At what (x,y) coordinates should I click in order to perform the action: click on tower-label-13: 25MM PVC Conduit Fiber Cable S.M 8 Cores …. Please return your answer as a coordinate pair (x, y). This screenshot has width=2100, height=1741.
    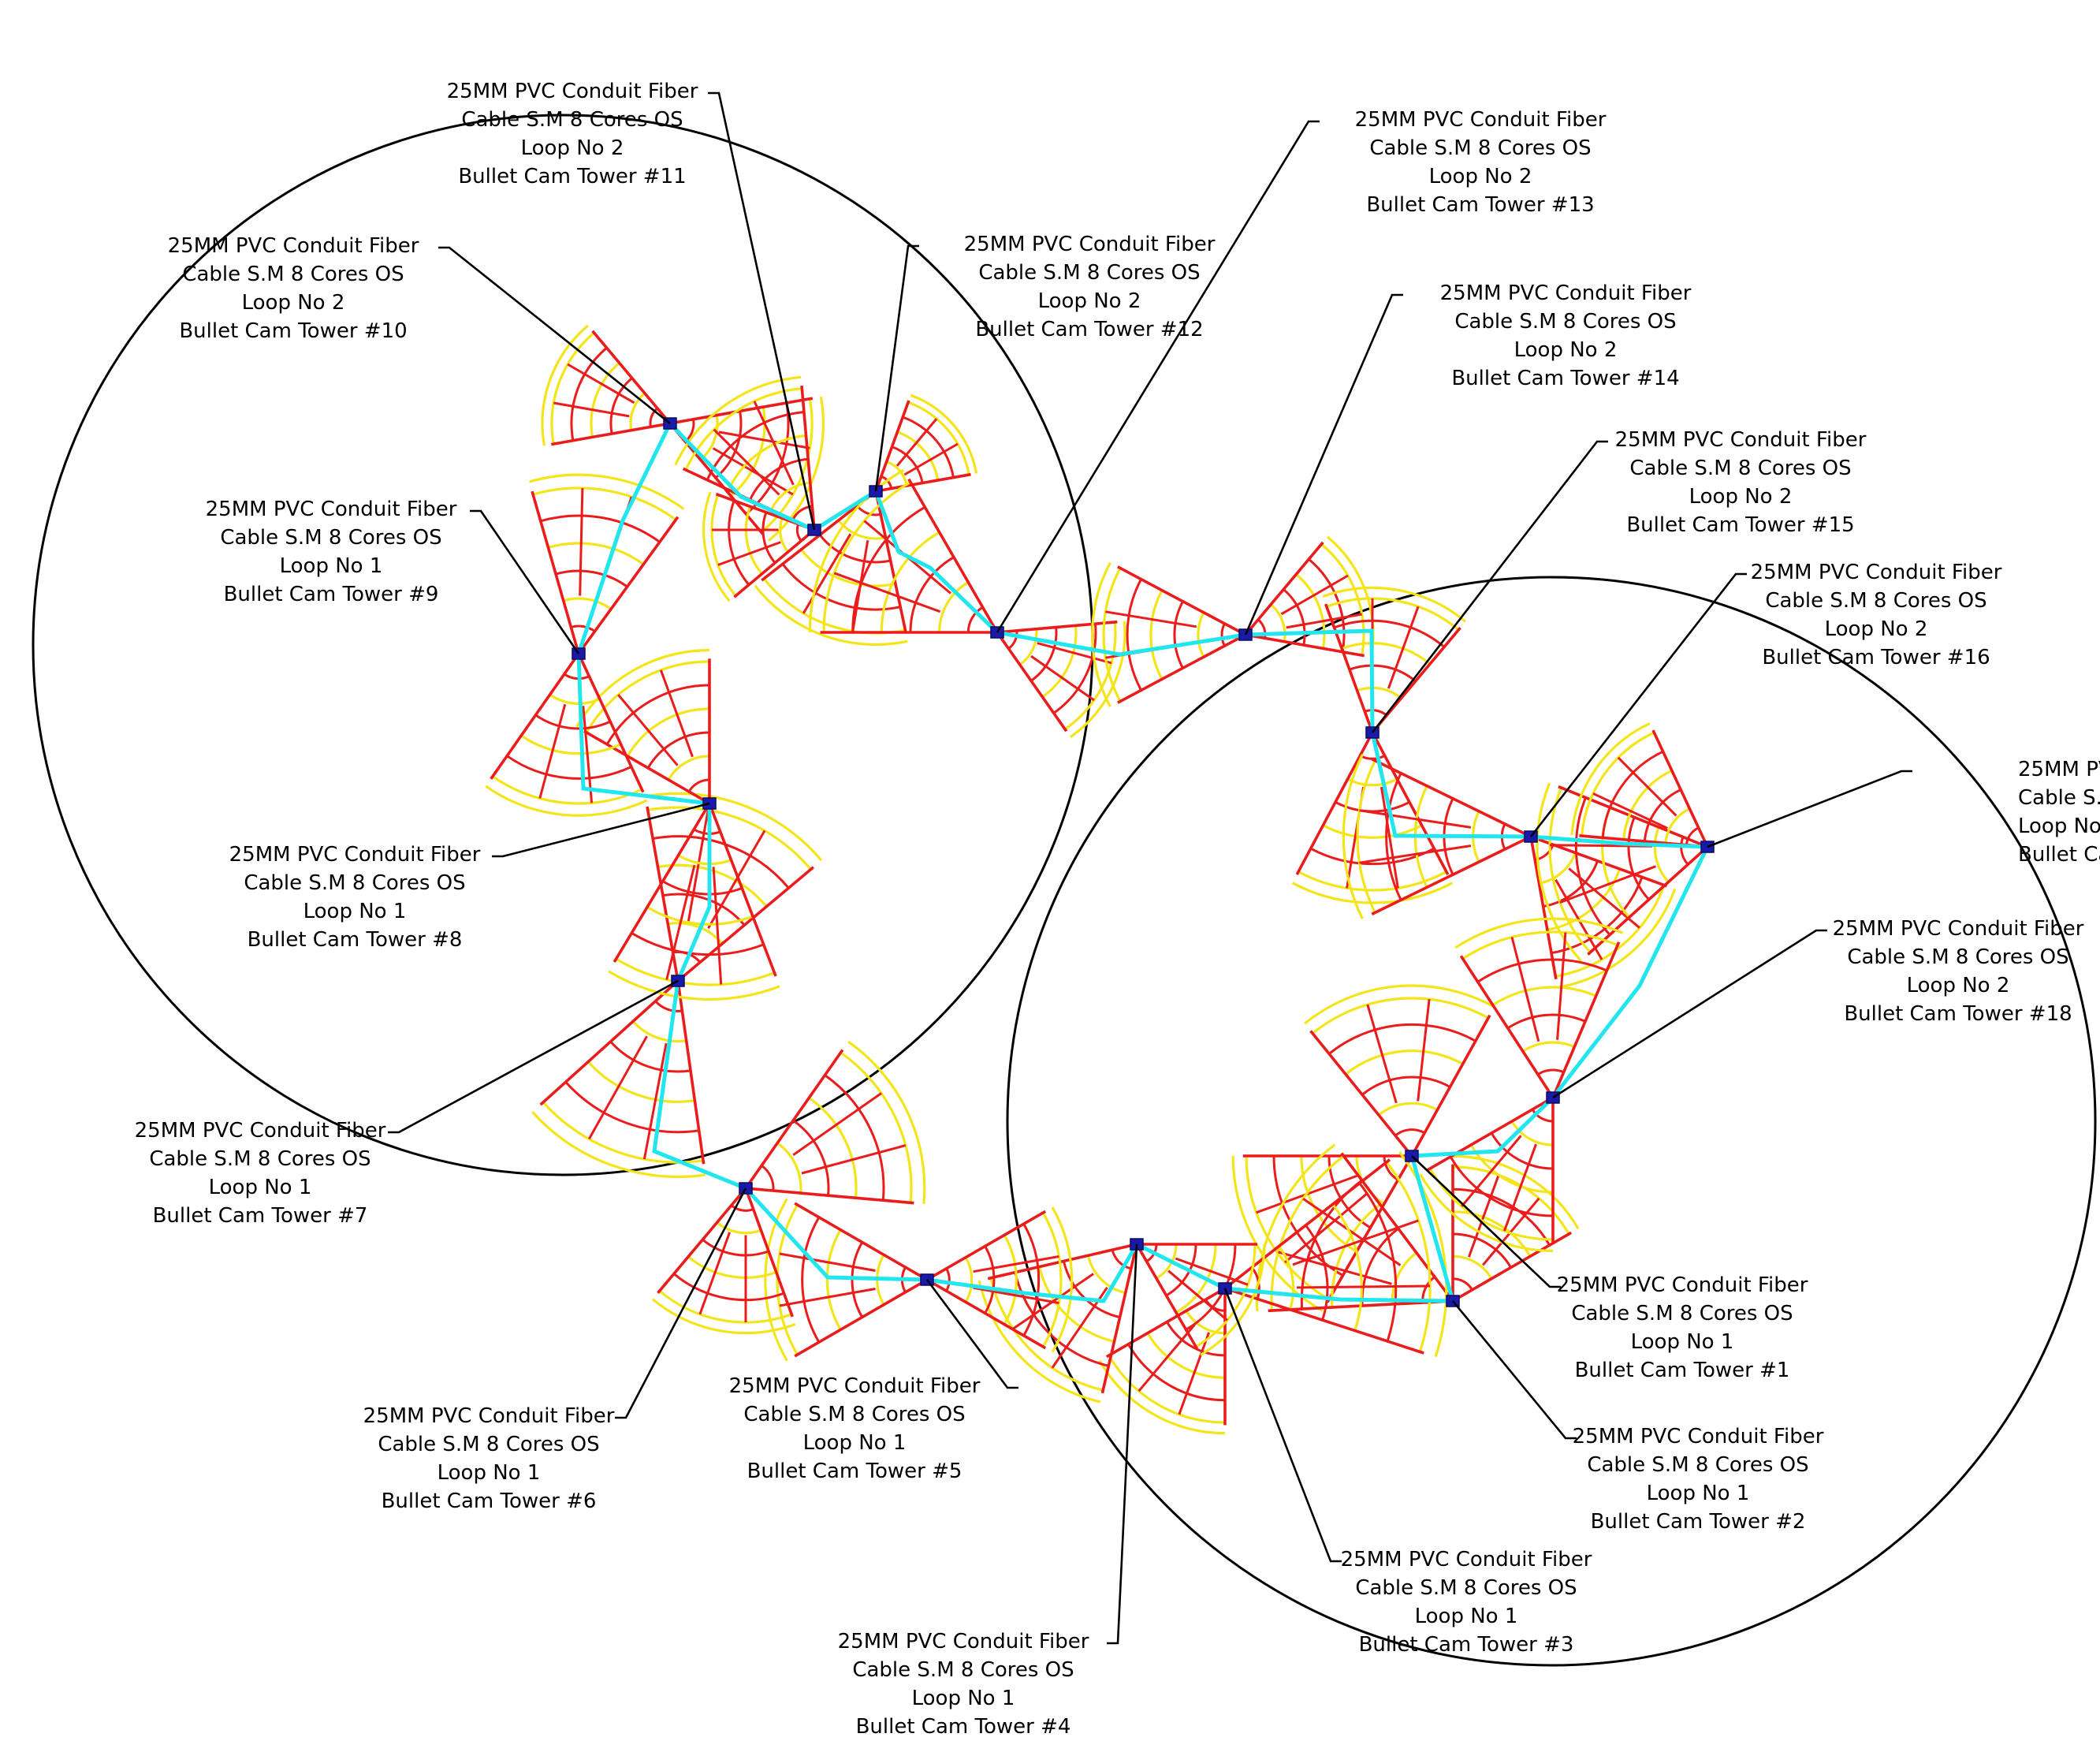
    Looking at the image, I should click on (1481, 162).